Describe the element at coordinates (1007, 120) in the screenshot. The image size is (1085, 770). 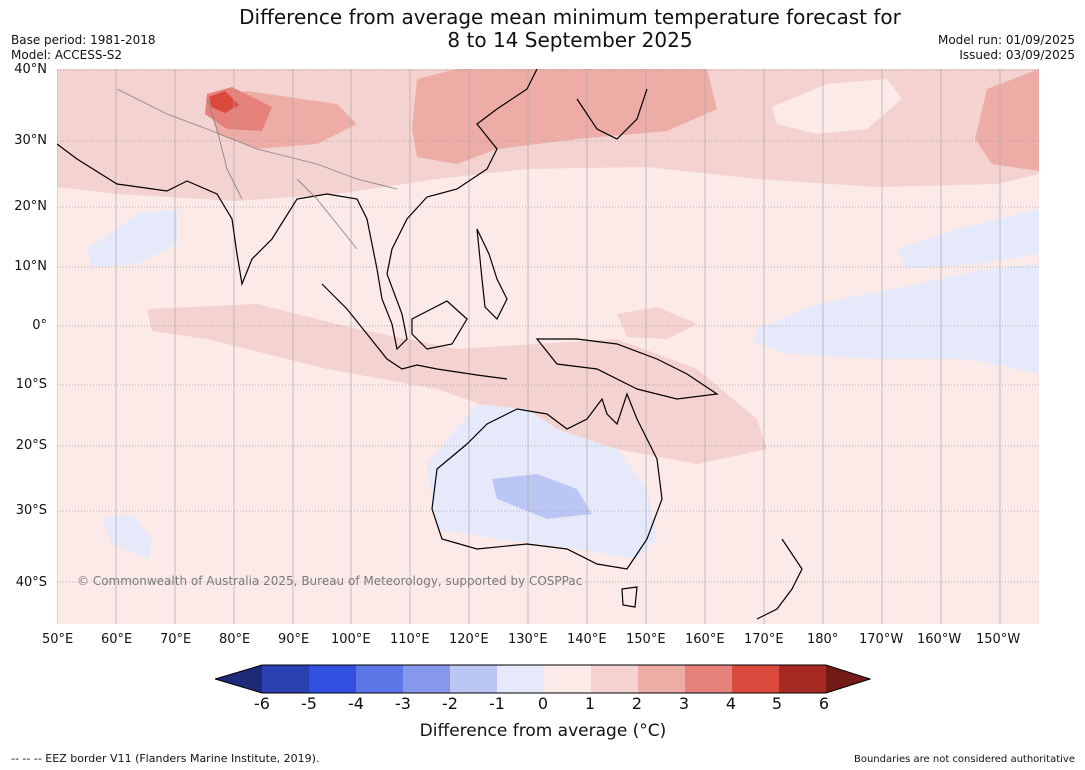
I see `warm-anomaly-north-pacific` at that location.